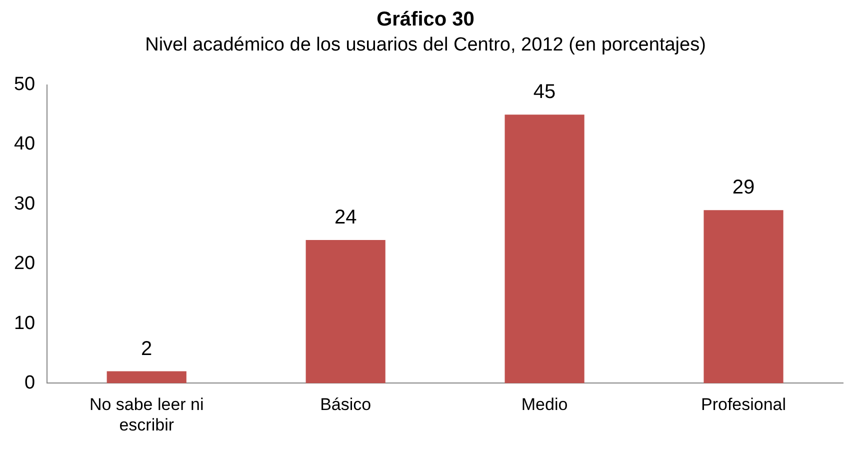 The height and width of the screenshot is (456, 855). Describe the element at coordinates (25, 85) in the screenshot. I see `y-tick-label: 50` at that location.